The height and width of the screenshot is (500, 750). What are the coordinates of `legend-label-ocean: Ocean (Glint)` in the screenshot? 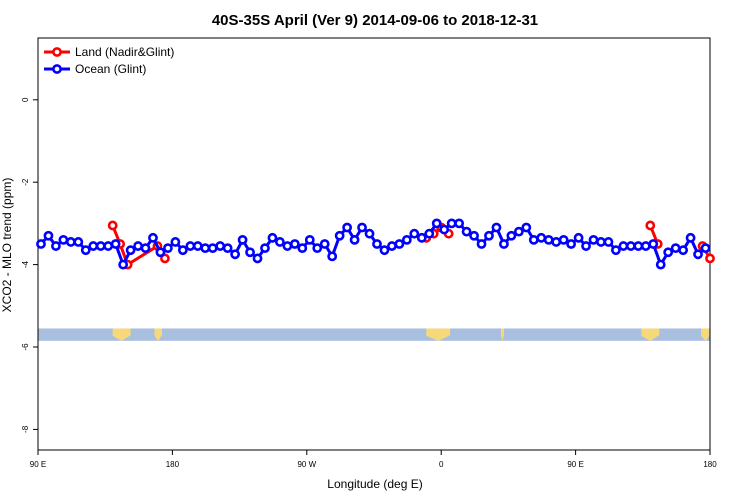 It's located at (110, 69).